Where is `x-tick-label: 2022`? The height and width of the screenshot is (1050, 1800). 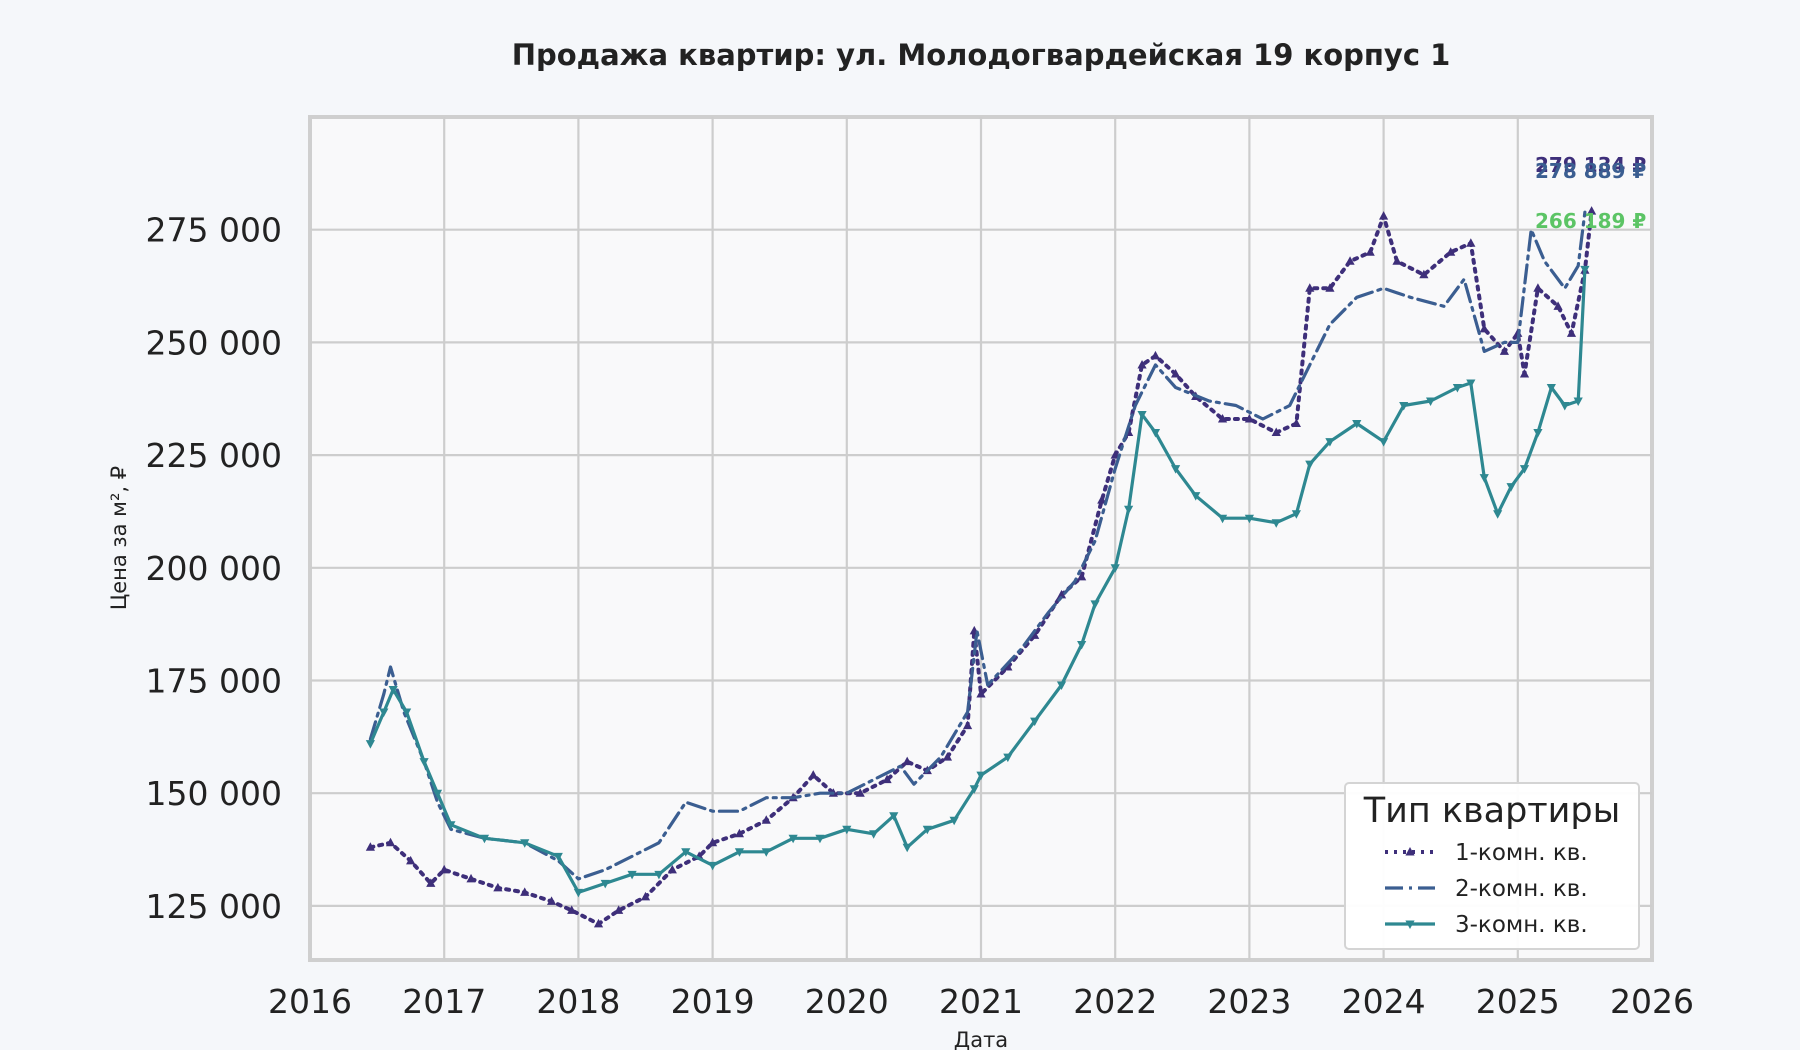
x-tick-label: 2022 is located at coordinates (1115, 1001).